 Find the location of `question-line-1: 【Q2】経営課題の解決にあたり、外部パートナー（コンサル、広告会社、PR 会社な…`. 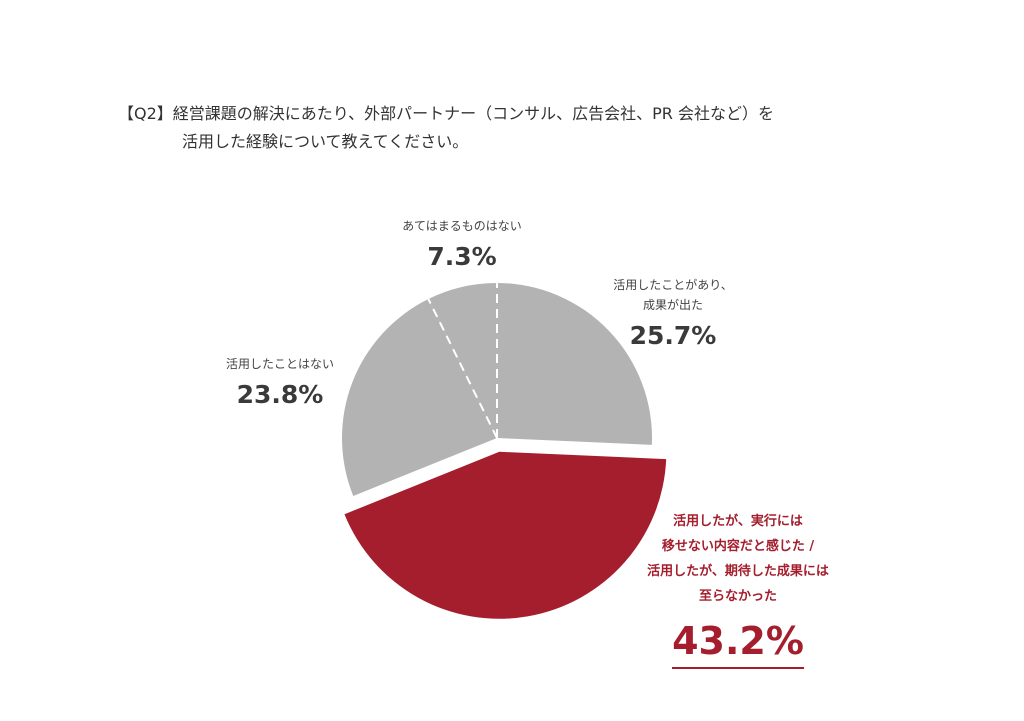

question-line-1: 【Q2】経営課題の解決にあたり、外部パートナー（コンサル、広告会社、PR 会社な… is located at coordinates (446, 113).